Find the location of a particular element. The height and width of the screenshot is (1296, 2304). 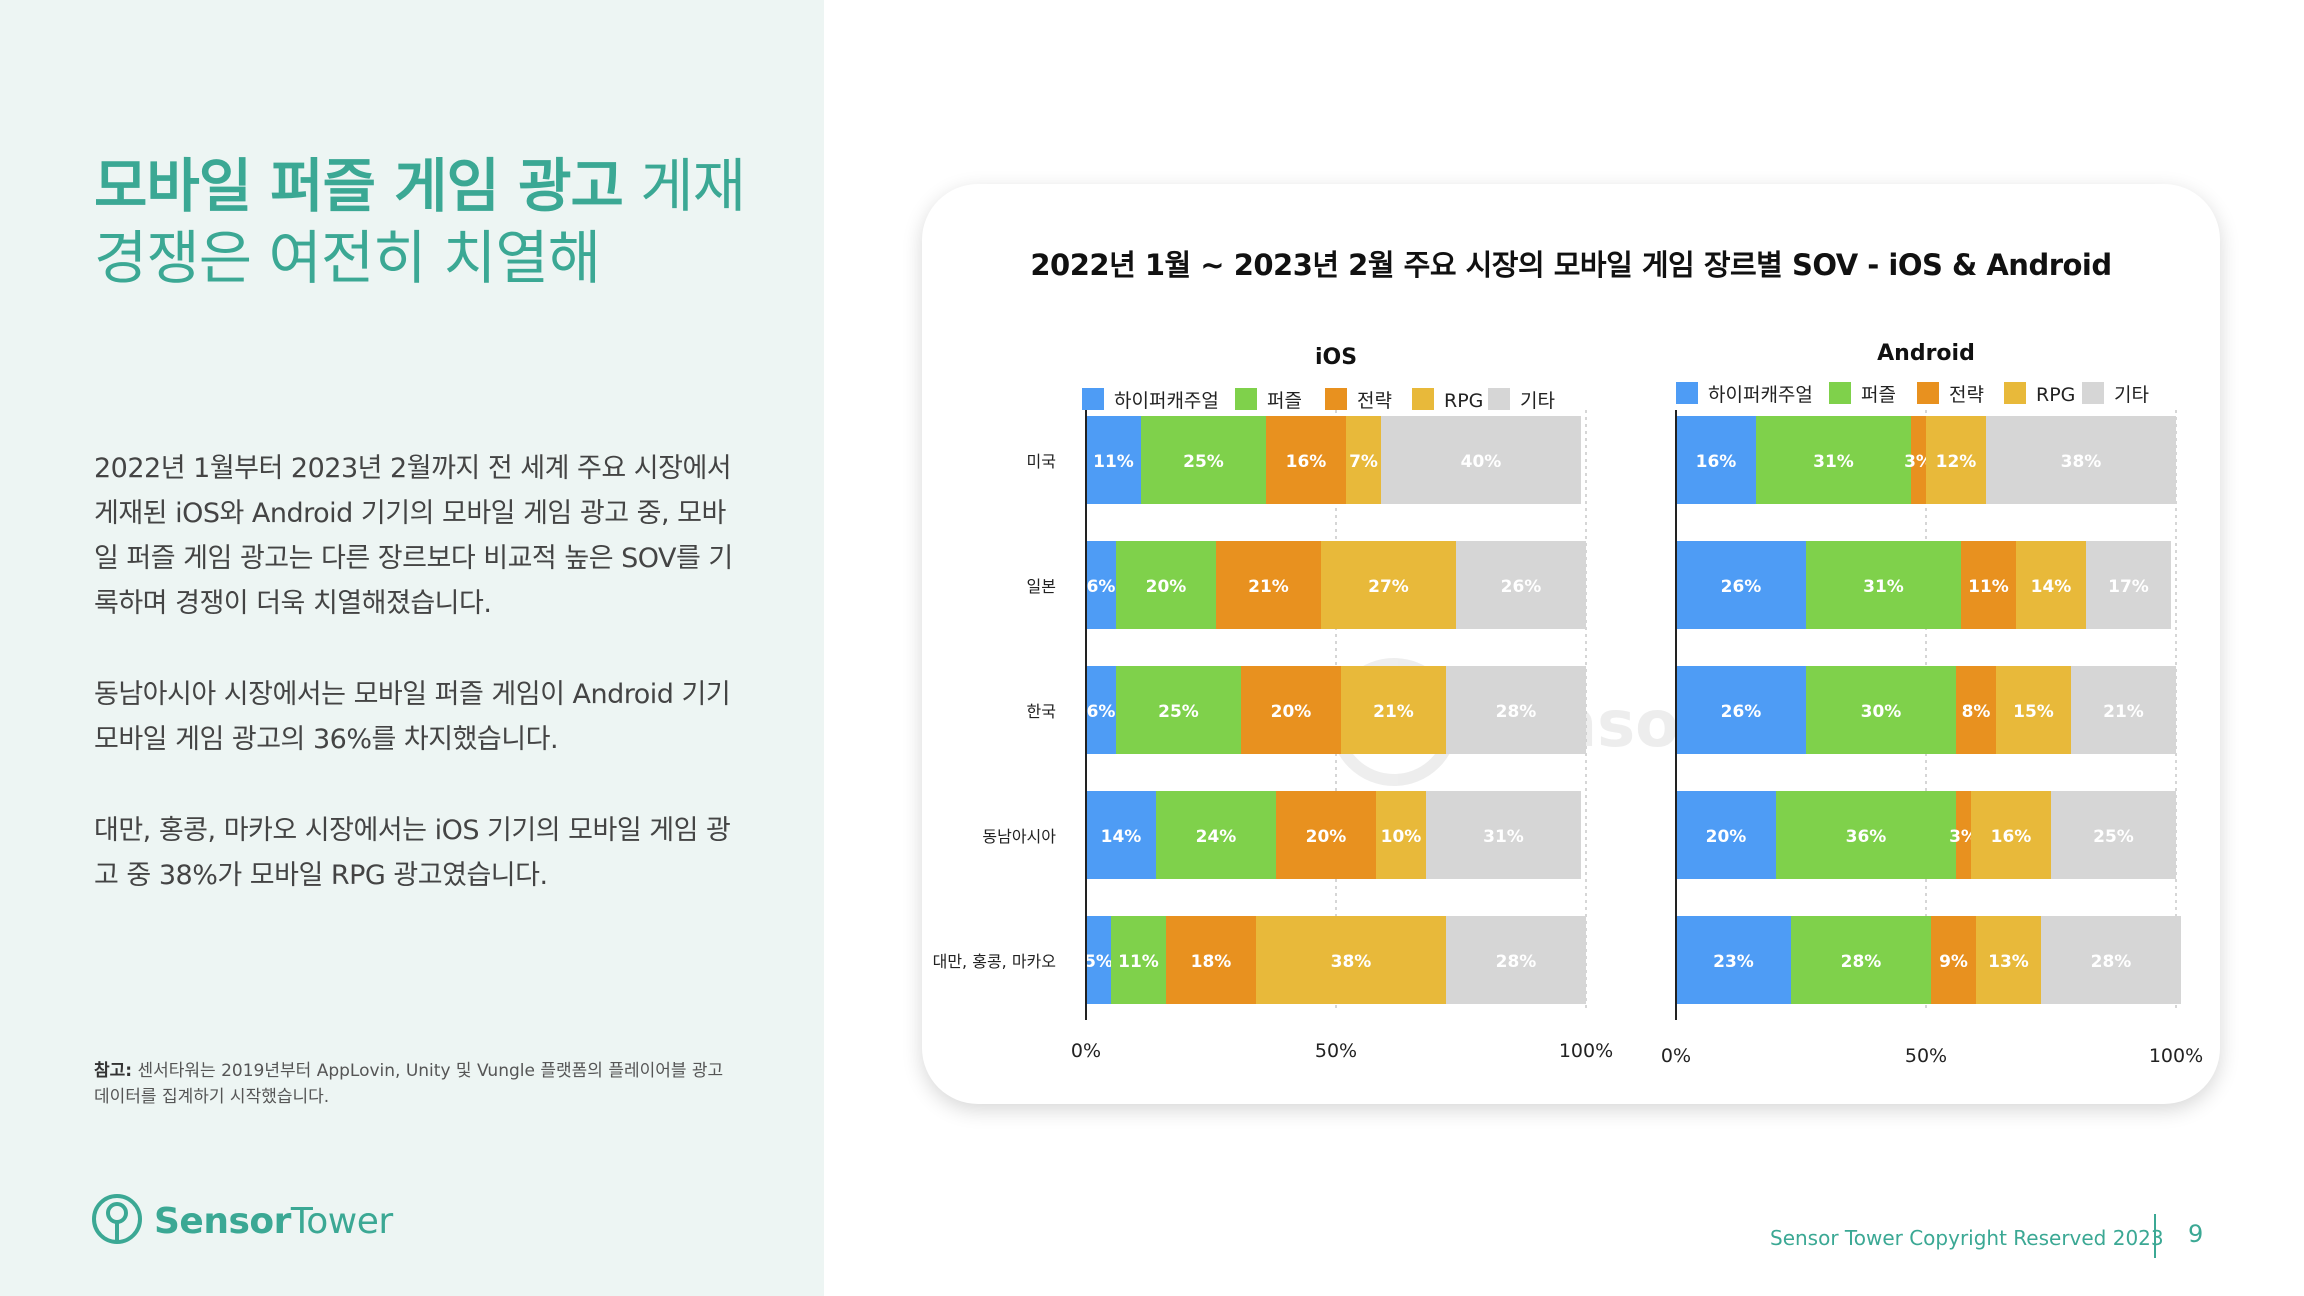

data-label: 8% is located at coordinates (1976, 712).